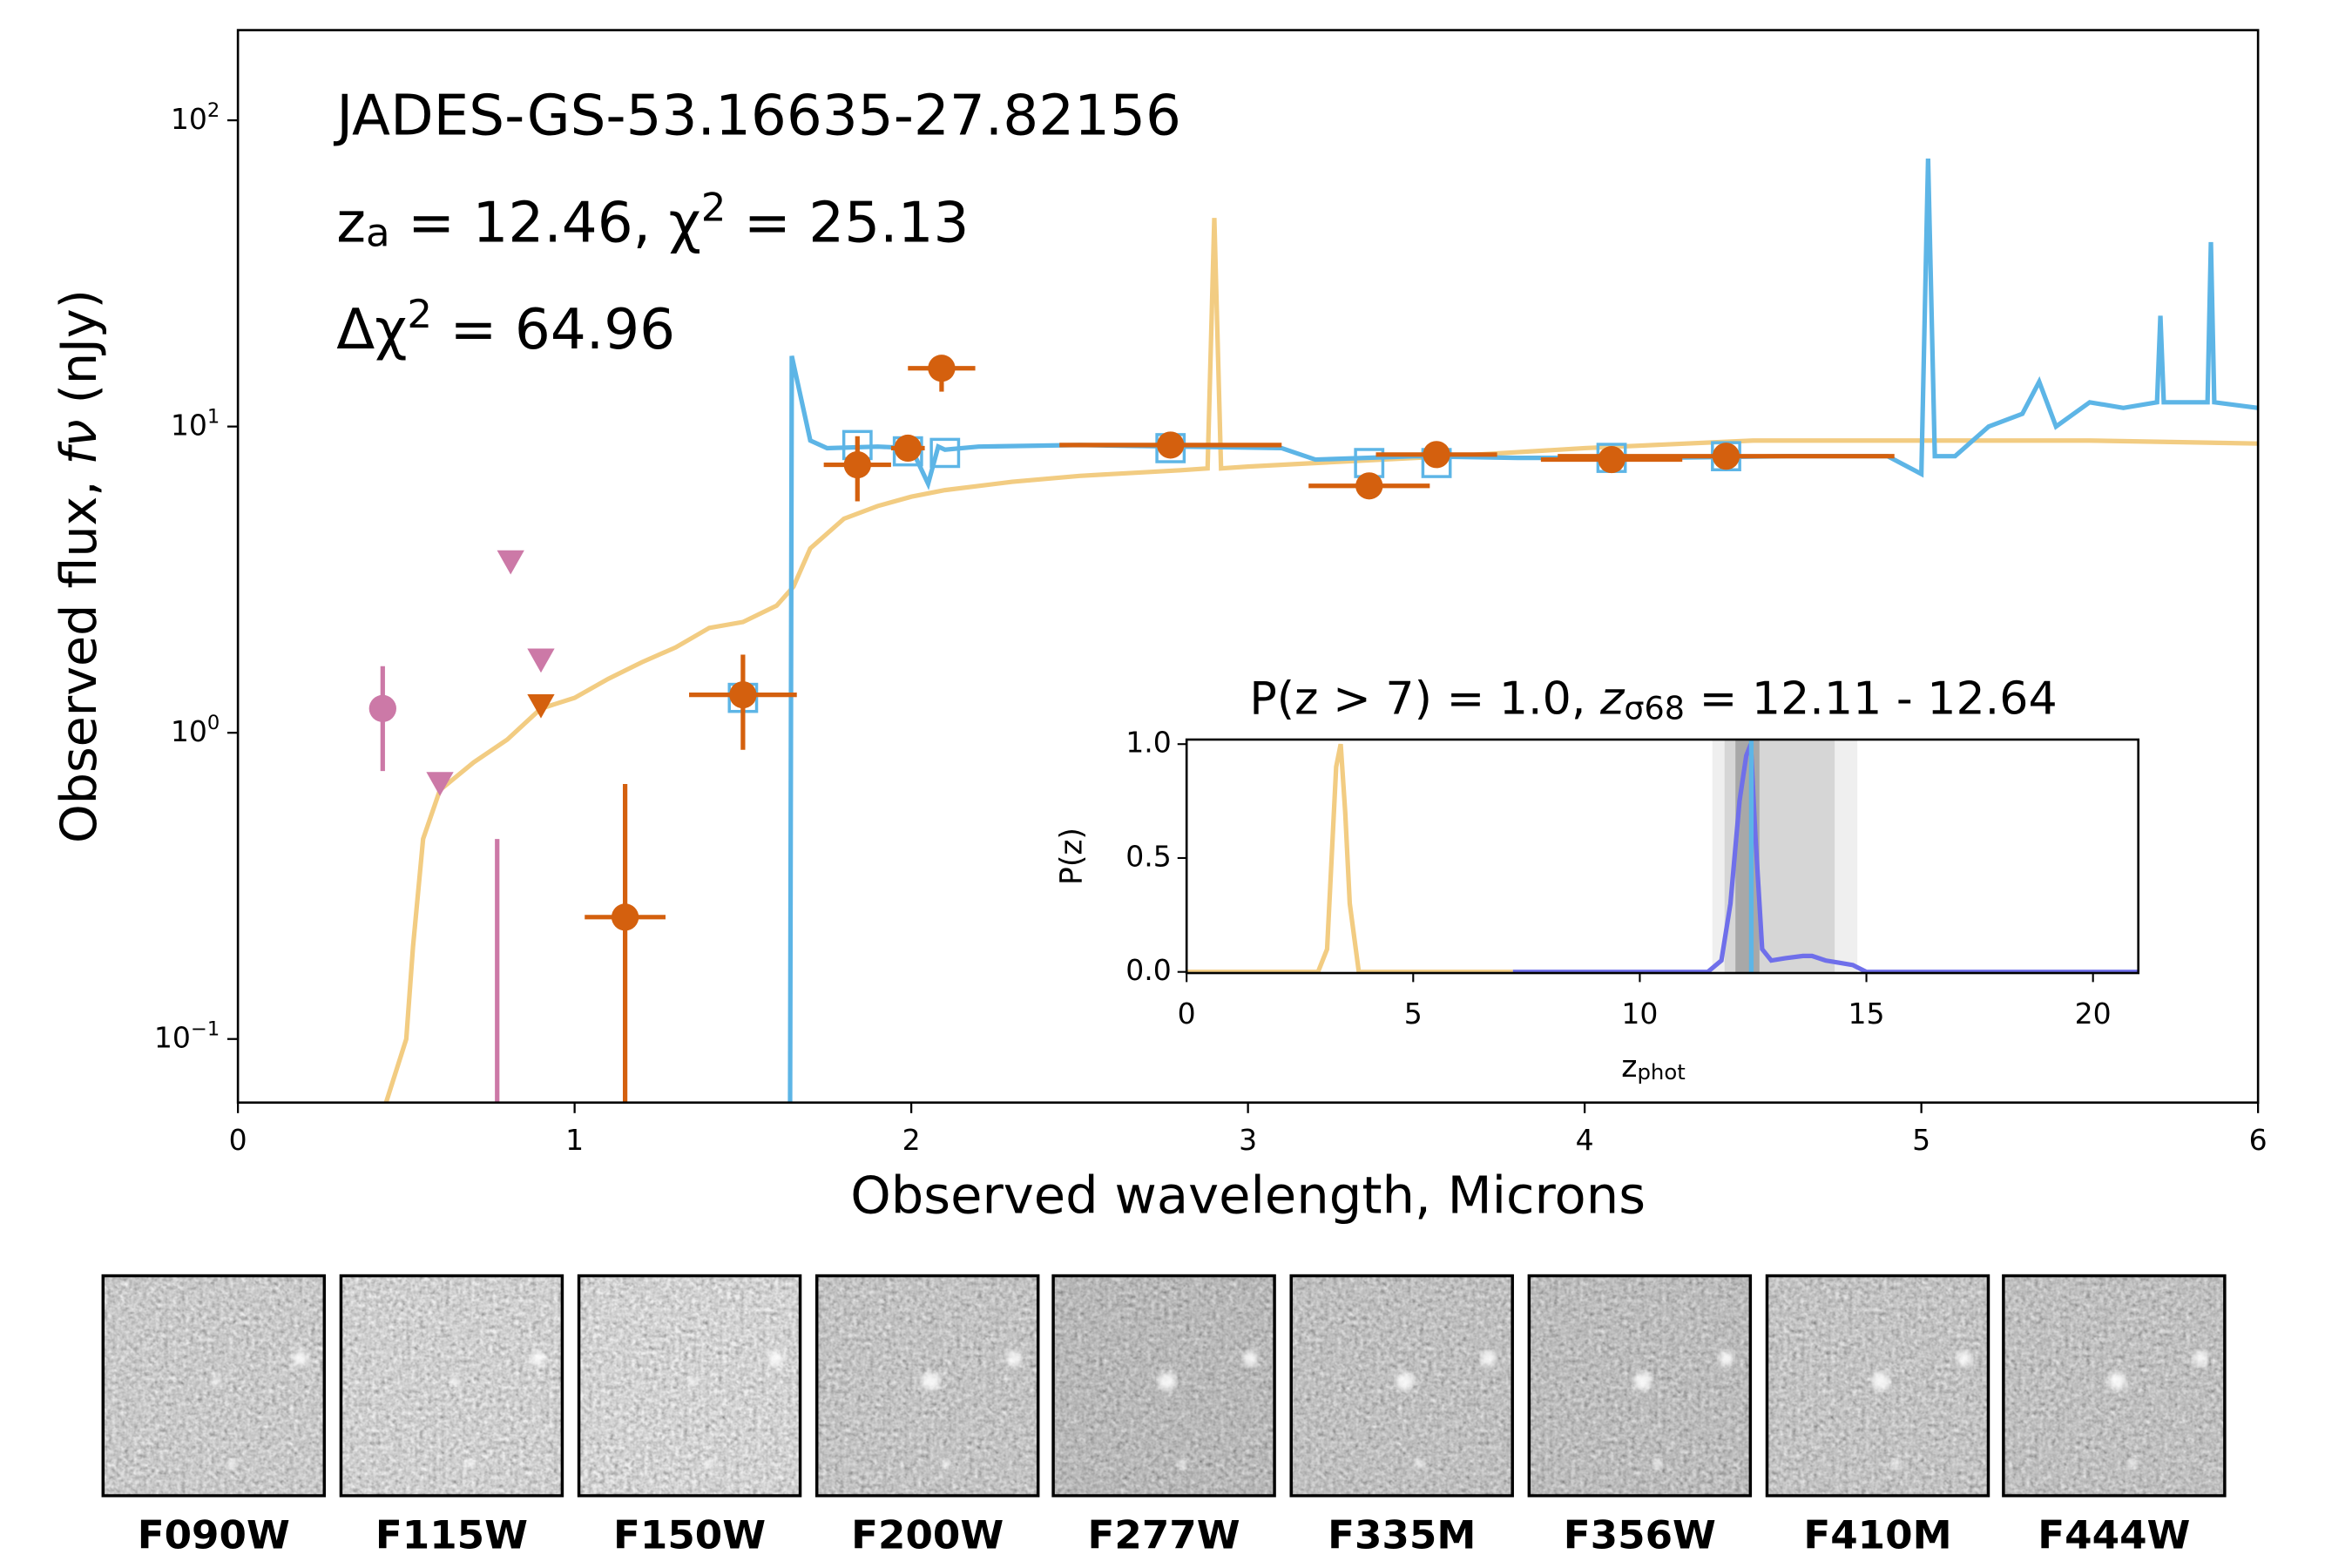 The width and height of the screenshot is (2352, 1568). I want to click on text-part: JADES-GS-53.16635-27.82156, so click(757, 115).